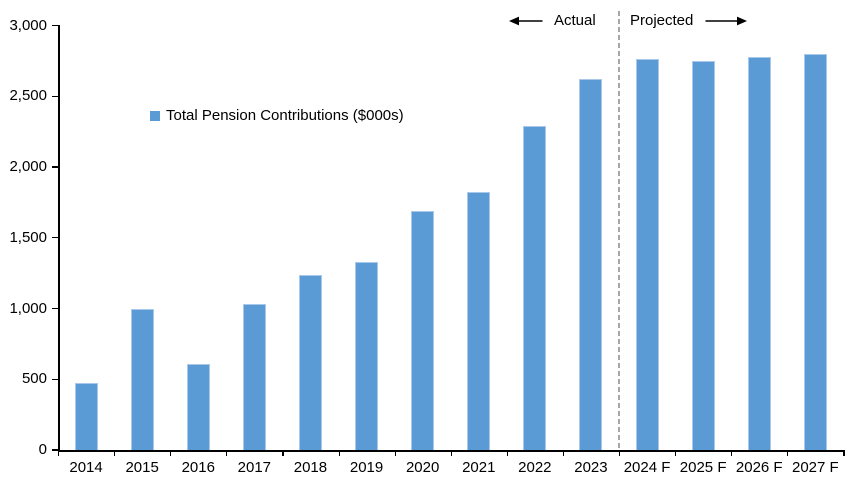 The image size is (852, 495). I want to click on bar-2017, so click(254, 377).